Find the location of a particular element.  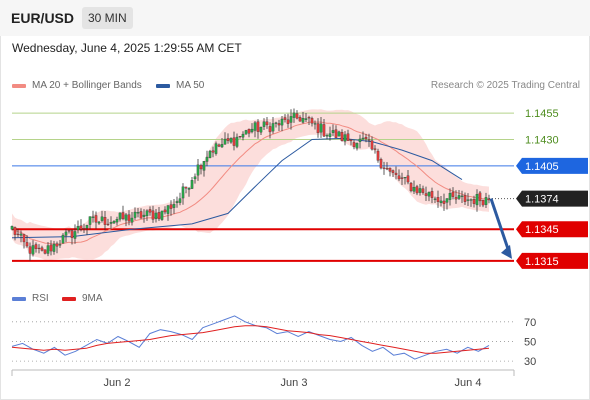

legend-ma50-label: MA 50 is located at coordinates (190, 85).